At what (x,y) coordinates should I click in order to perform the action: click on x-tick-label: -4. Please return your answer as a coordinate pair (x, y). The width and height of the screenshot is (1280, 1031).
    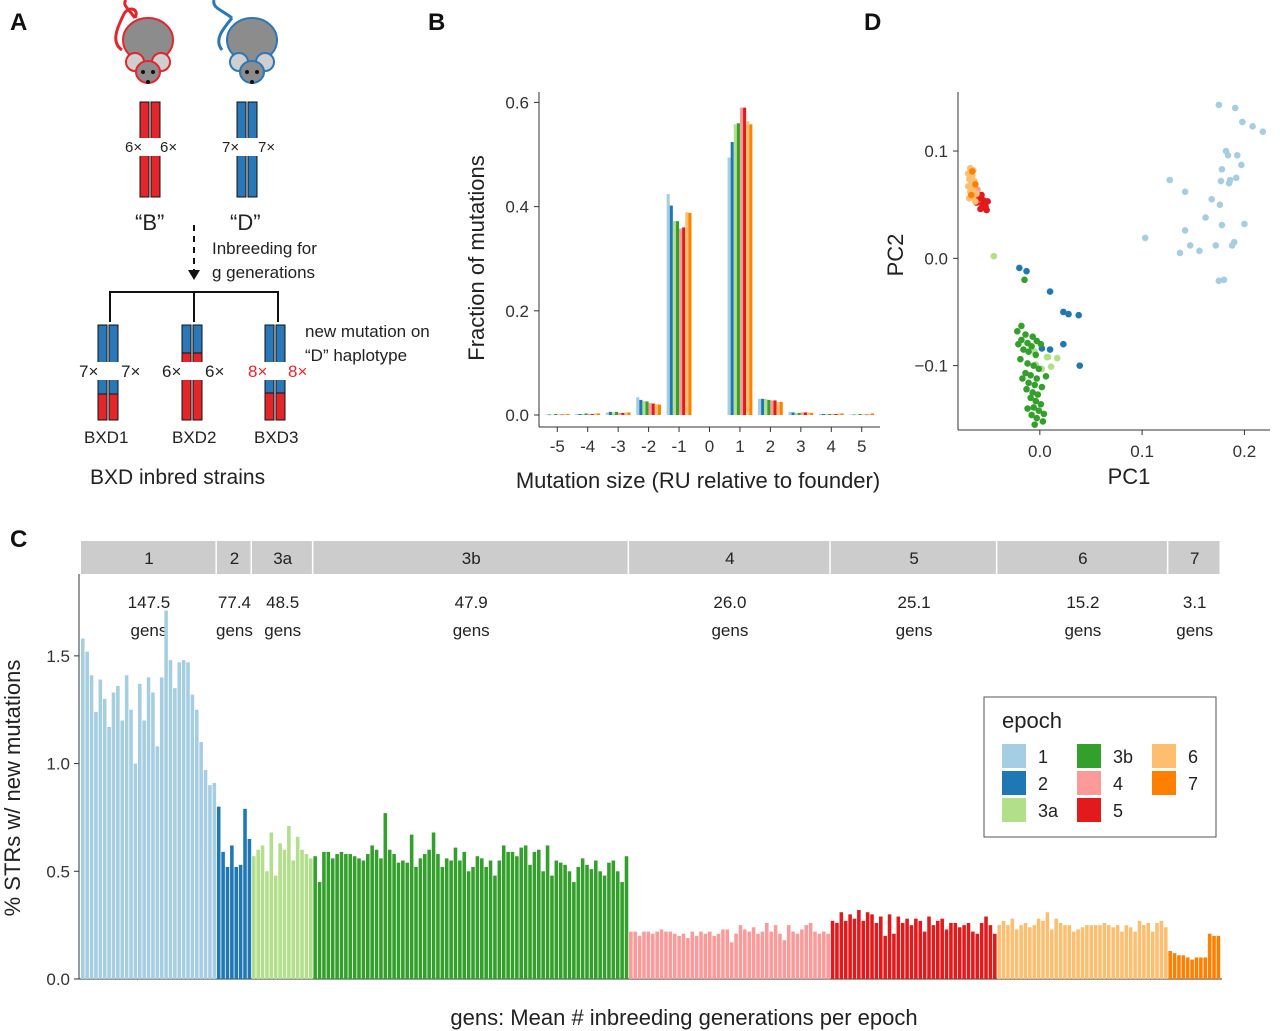
    Looking at the image, I should click on (587, 446).